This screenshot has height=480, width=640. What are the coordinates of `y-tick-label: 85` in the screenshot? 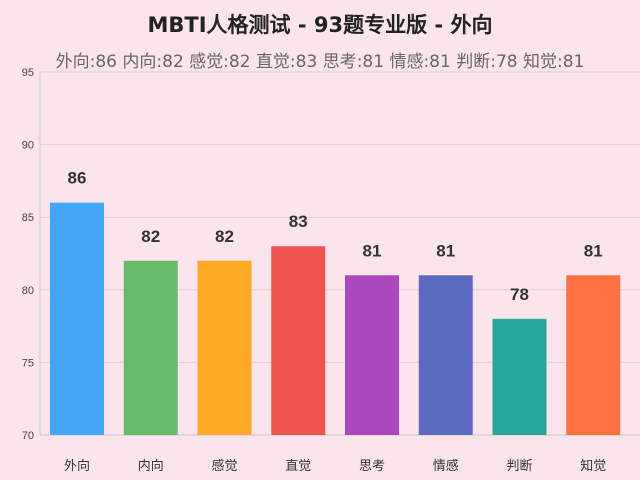 It's located at (28, 218).